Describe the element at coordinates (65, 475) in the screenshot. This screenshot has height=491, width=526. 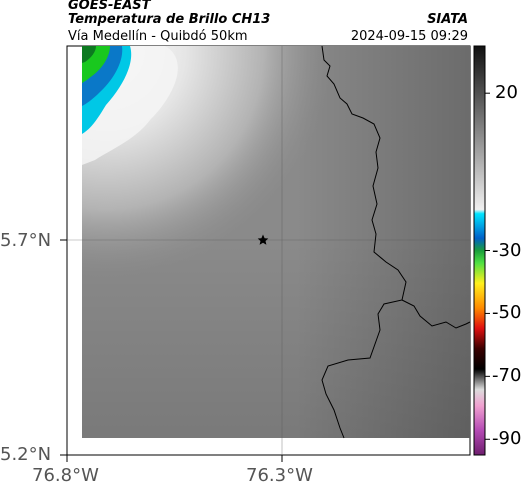
I see `lon-tick-label: 76.8°W` at that location.